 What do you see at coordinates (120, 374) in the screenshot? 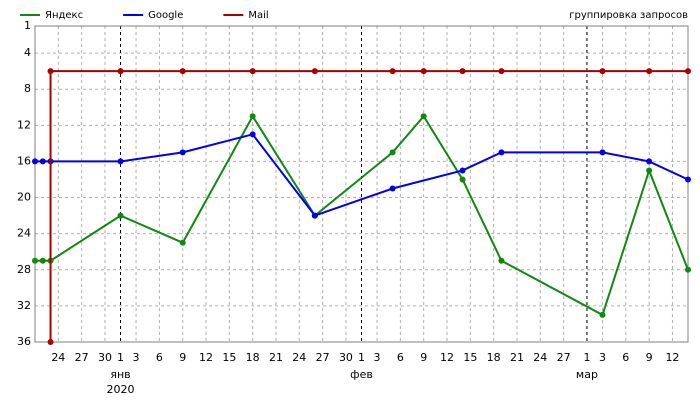
I see `month-label: янв` at bounding box center [120, 374].